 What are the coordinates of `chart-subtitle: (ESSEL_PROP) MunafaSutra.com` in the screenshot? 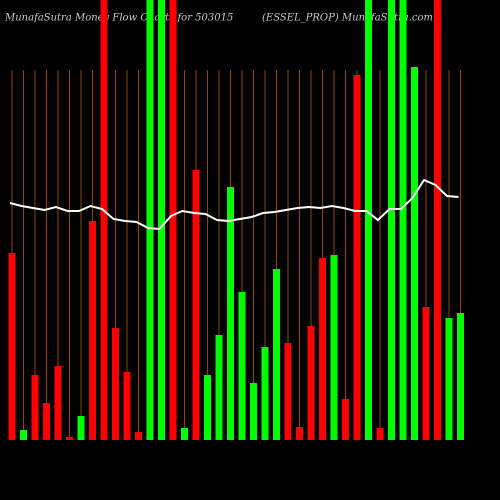 It's located at (347, 18).